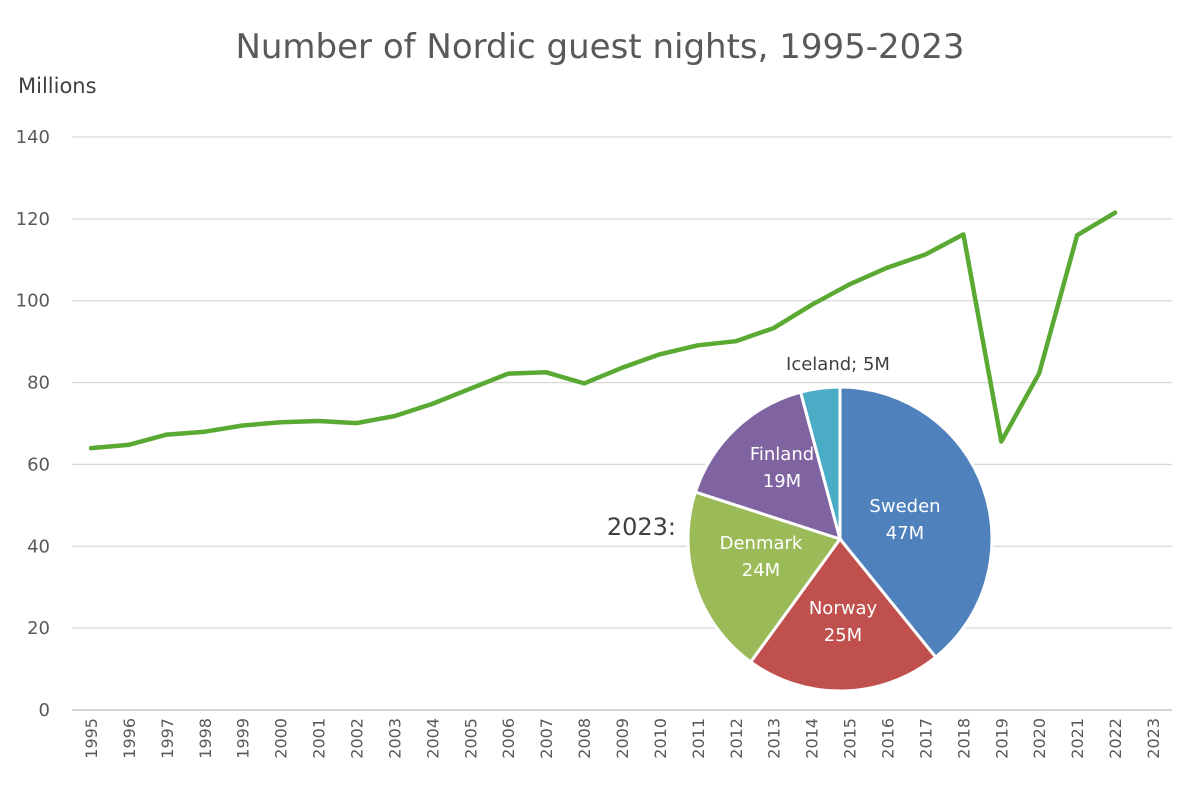  Describe the element at coordinates (888, 738) in the screenshot. I see `x-tick-label: 2016` at that location.